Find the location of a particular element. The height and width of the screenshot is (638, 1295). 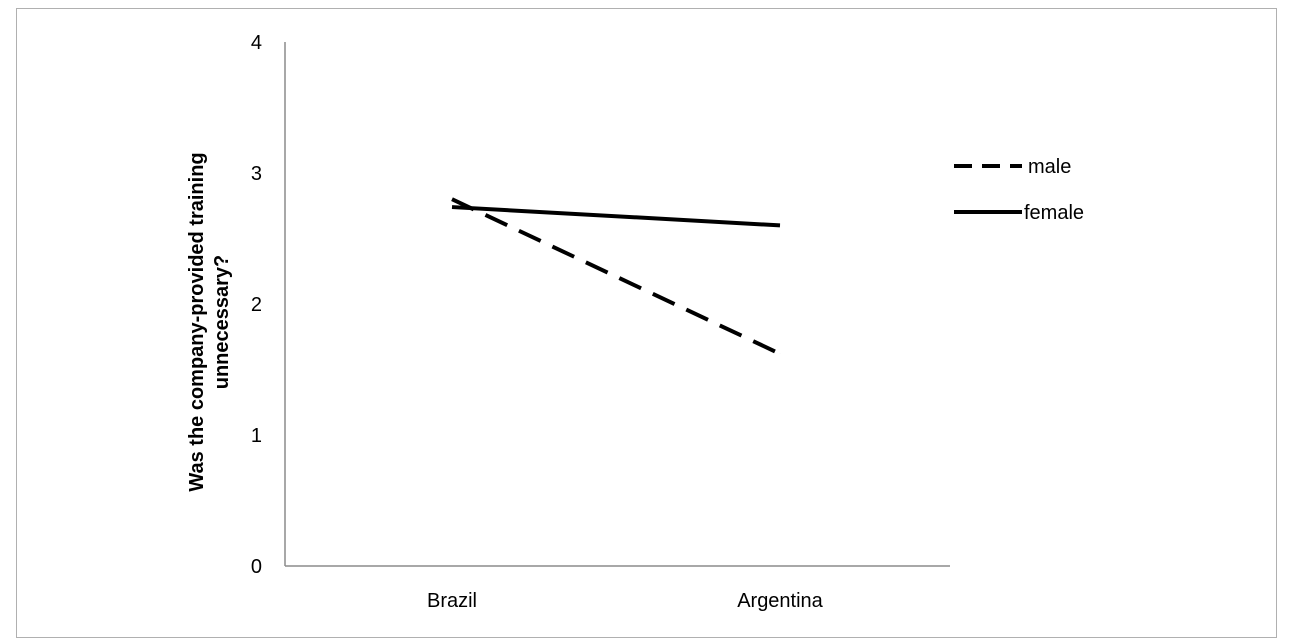

x-tick-label: Brazil is located at coordinates (452, 601).